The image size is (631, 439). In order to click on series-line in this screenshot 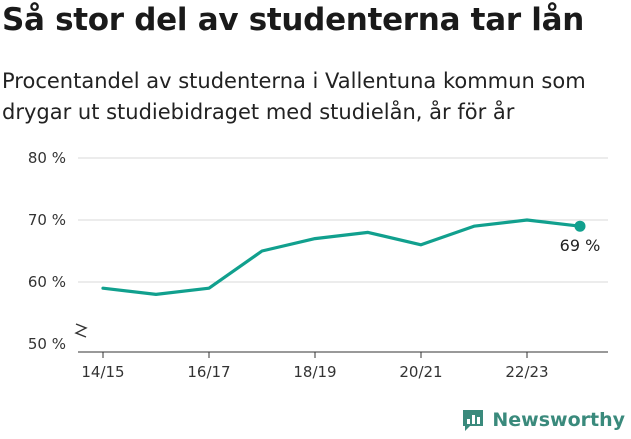, I will do `click(341, 257)`.